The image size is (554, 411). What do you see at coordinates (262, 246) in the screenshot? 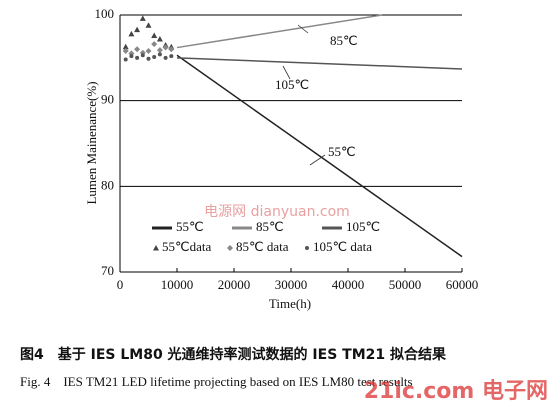
I see `legend-label: 85℃ data` at bounding box center [262, 246].